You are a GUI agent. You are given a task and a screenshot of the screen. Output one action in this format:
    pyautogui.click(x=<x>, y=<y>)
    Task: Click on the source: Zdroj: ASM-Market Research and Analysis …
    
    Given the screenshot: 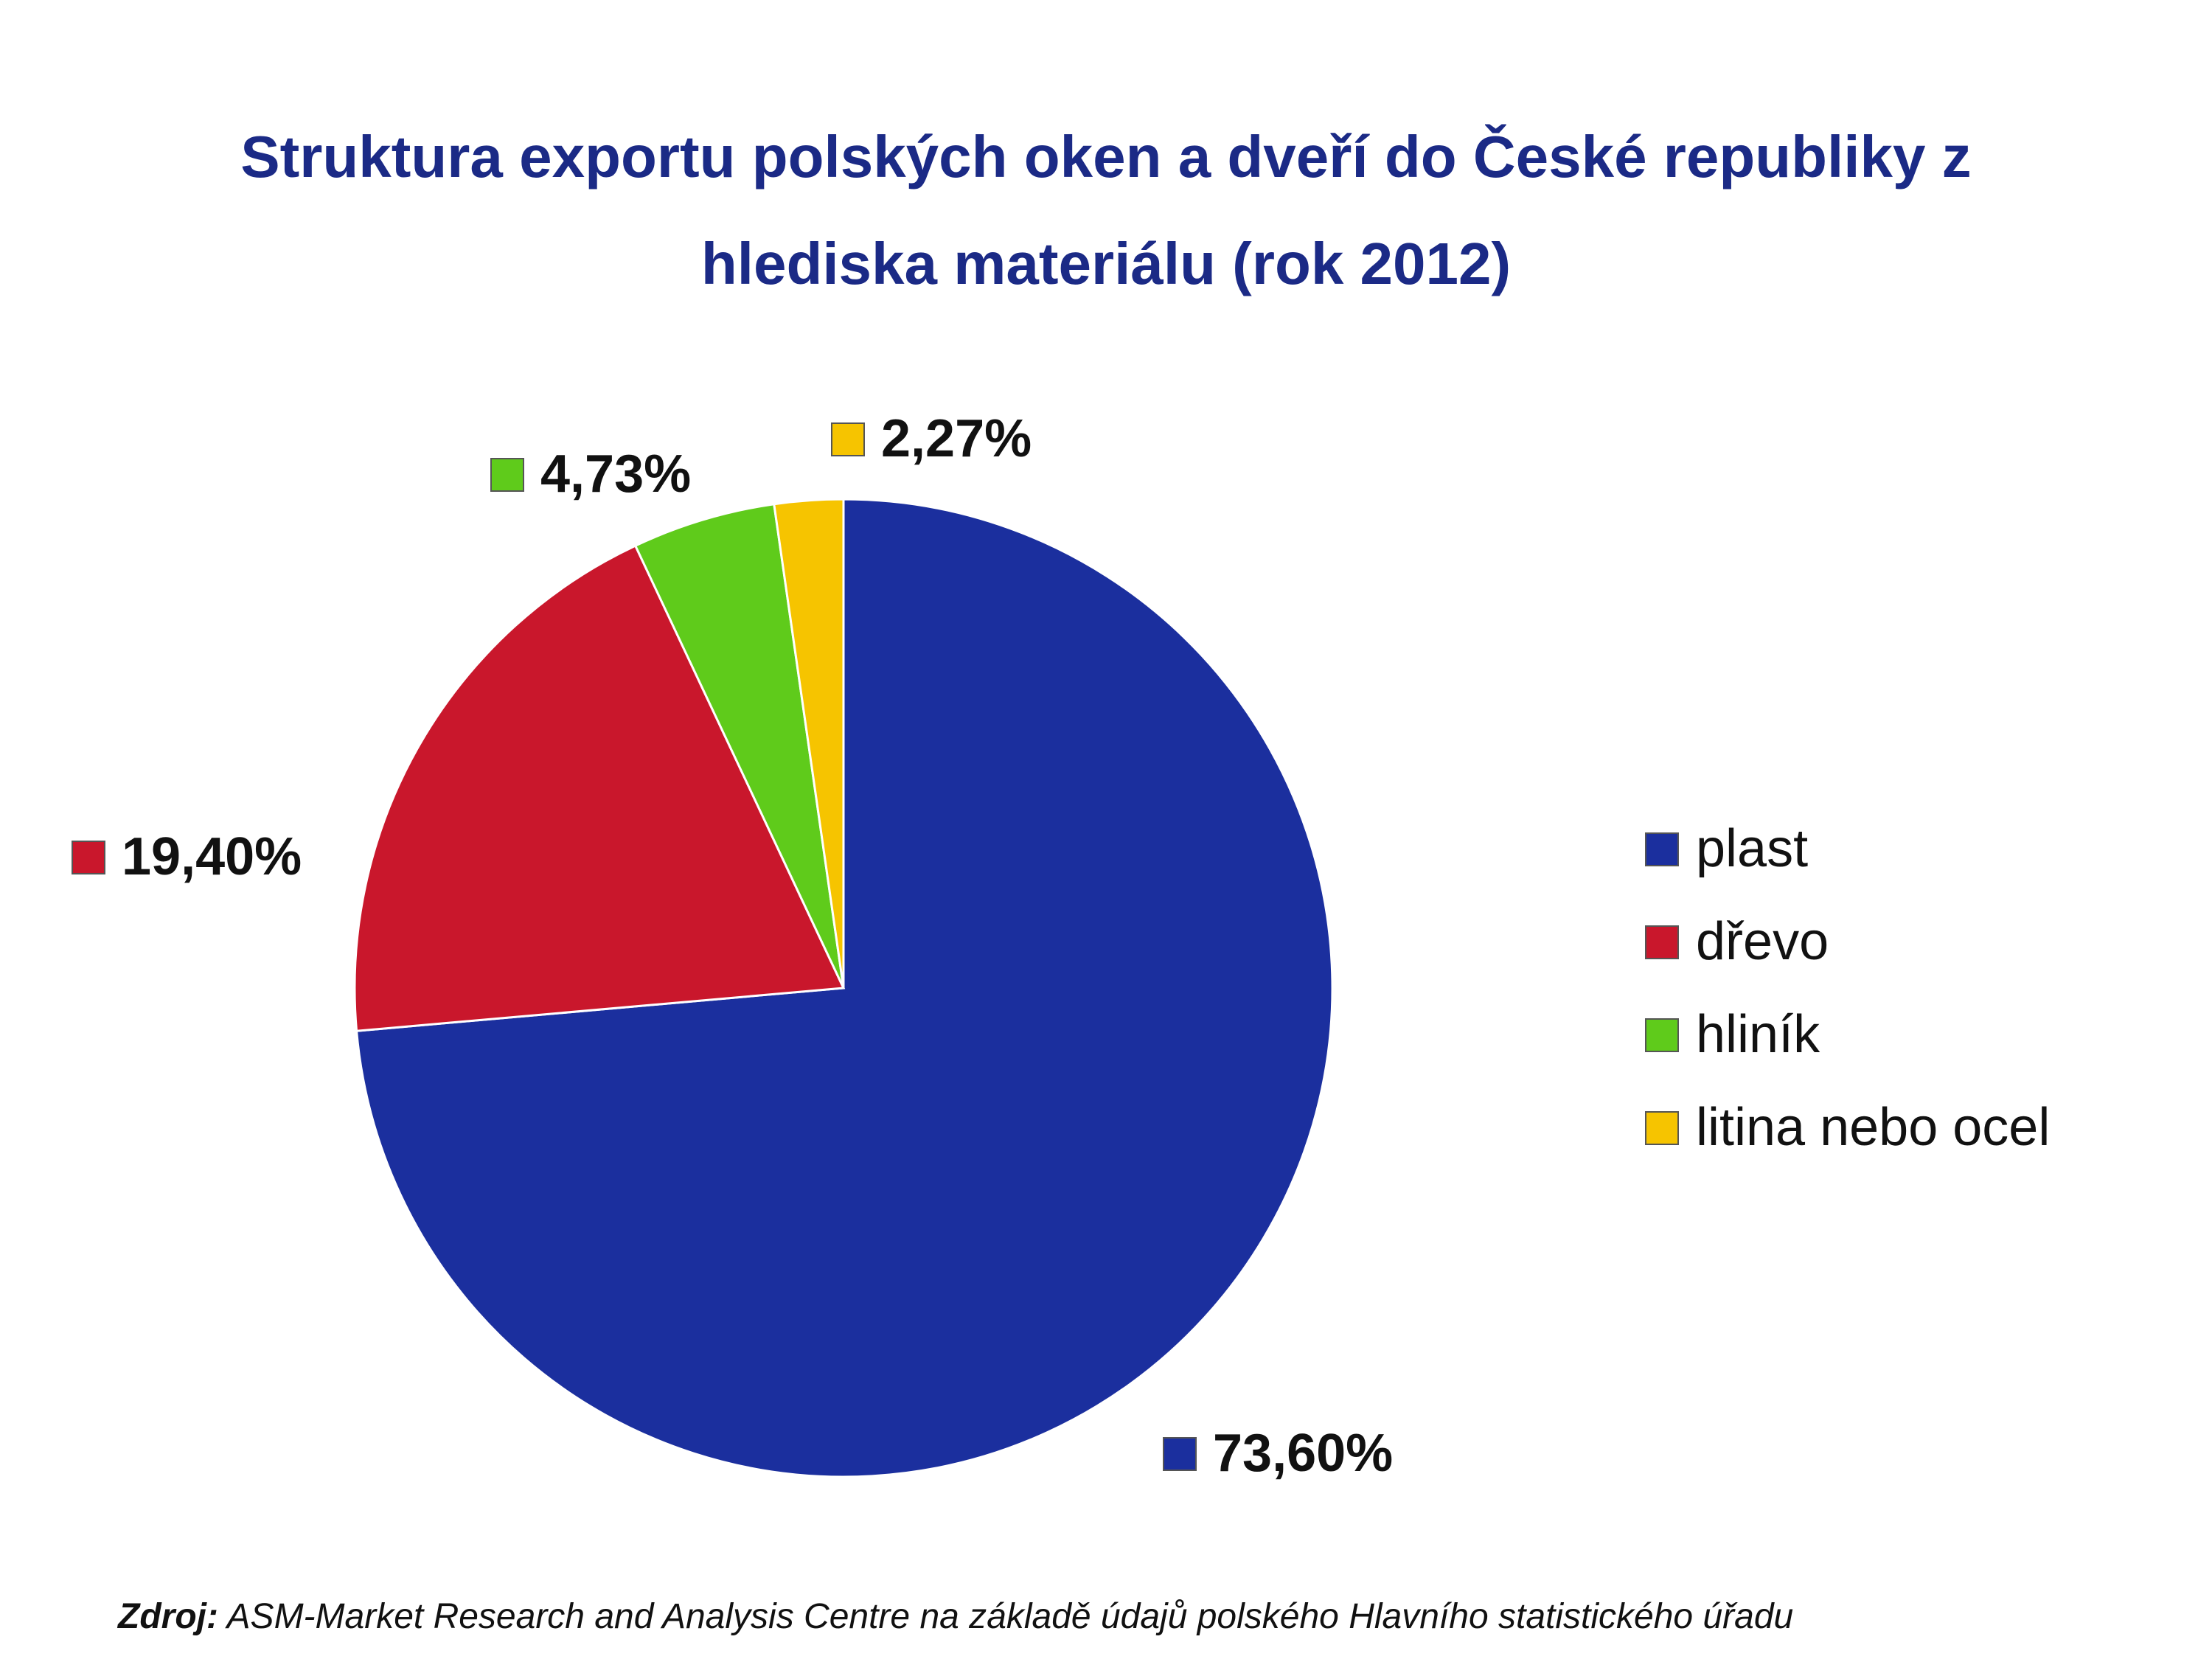 What is the action you would take?
    pyautogui.click(x=955, y=1616)
    